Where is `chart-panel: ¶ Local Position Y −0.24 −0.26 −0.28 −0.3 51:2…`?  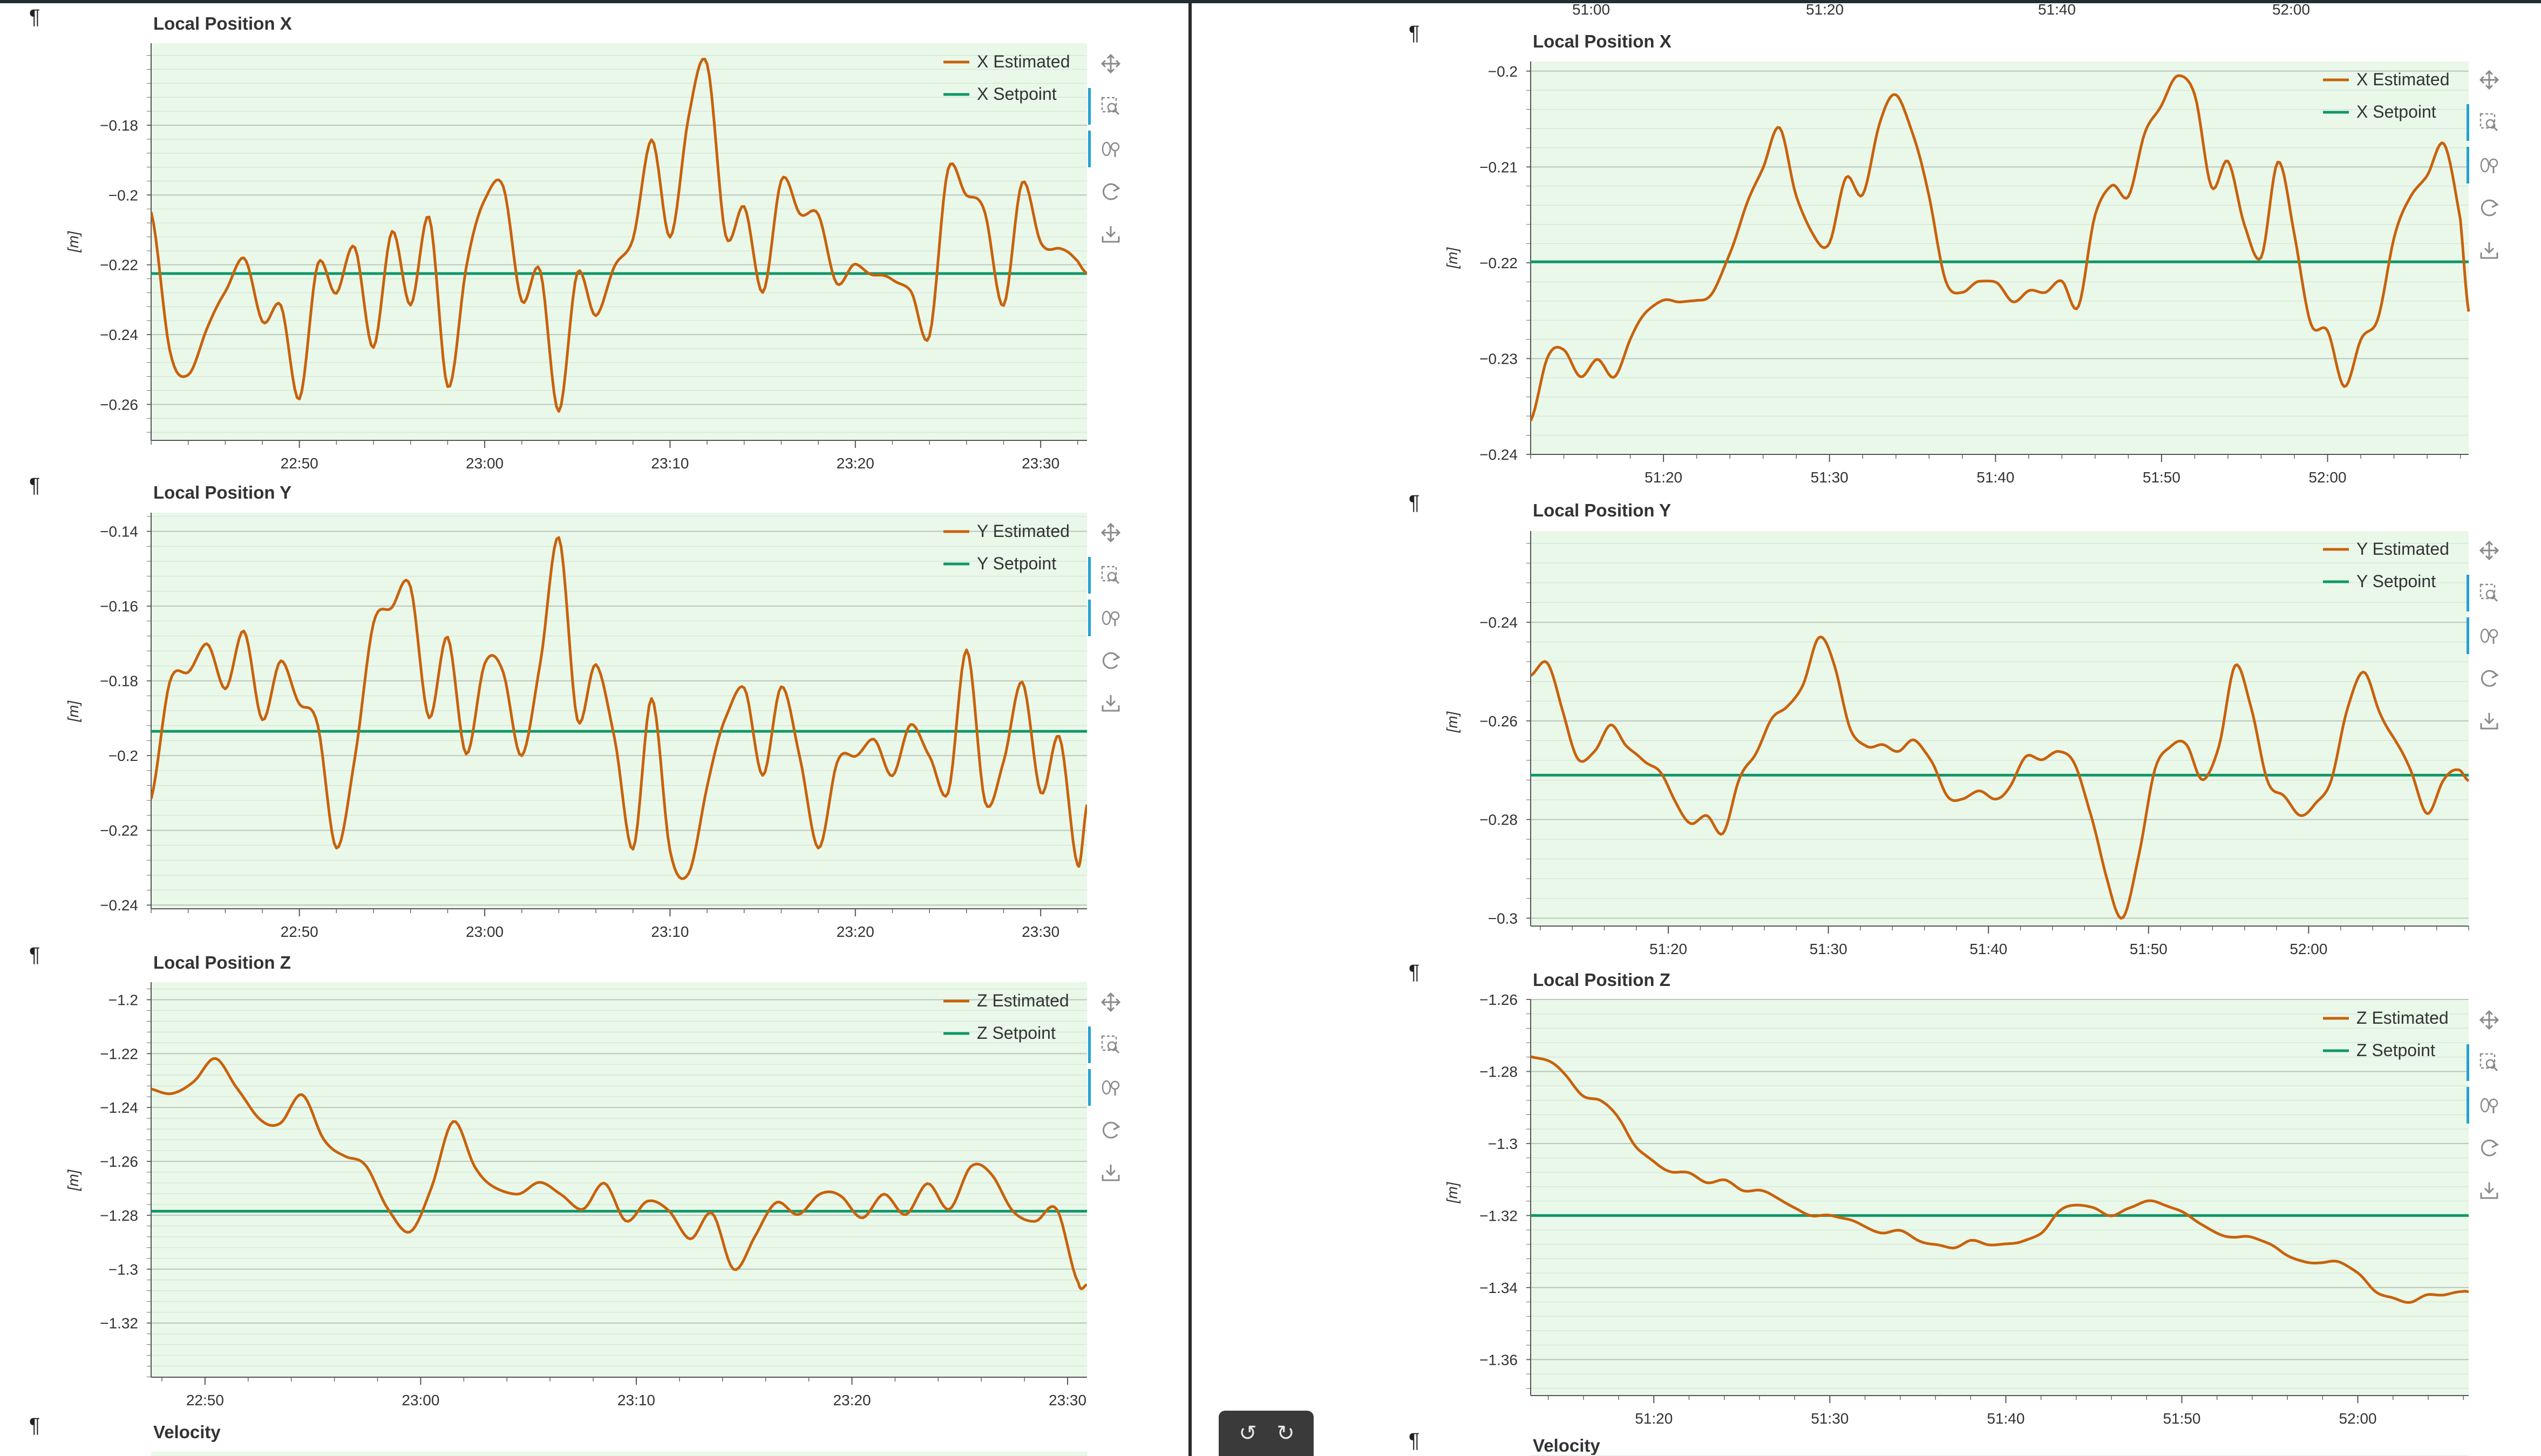
chart-panel: ¶ Local Position Y −0.24 −0.26 −0.28 −0.3 51:2… is located at coordinates (1940, 724).